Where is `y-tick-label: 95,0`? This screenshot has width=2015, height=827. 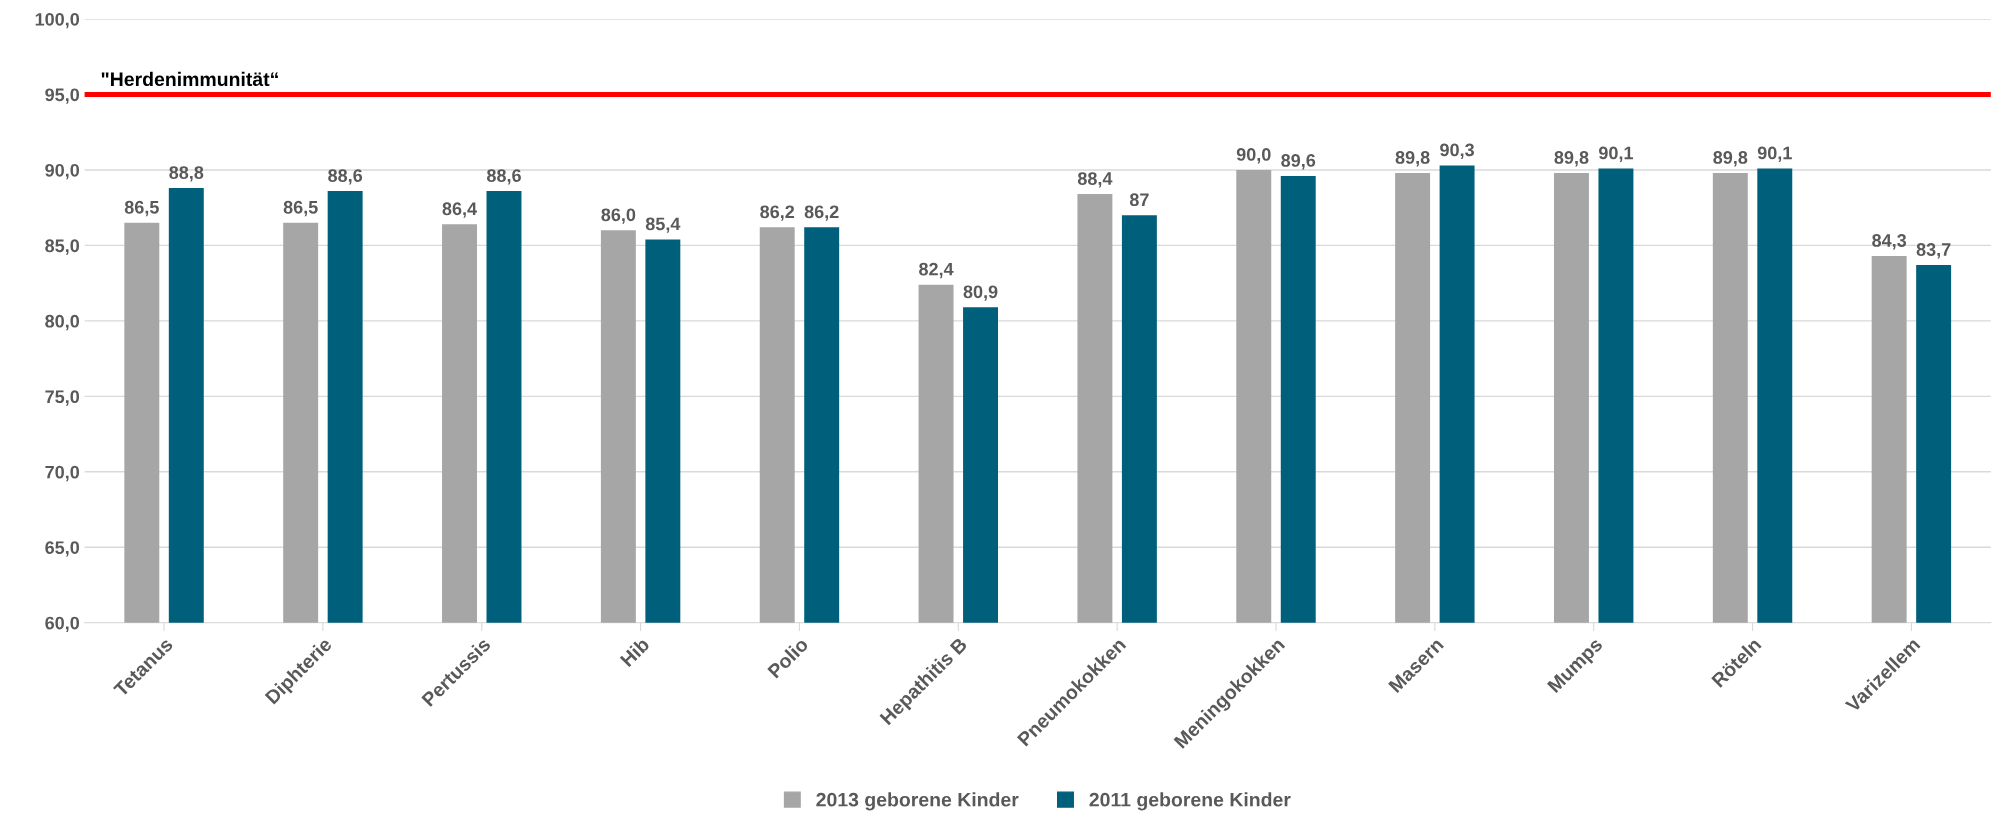 y-tick-label: 95,0 is located at coordinates (62, 96).